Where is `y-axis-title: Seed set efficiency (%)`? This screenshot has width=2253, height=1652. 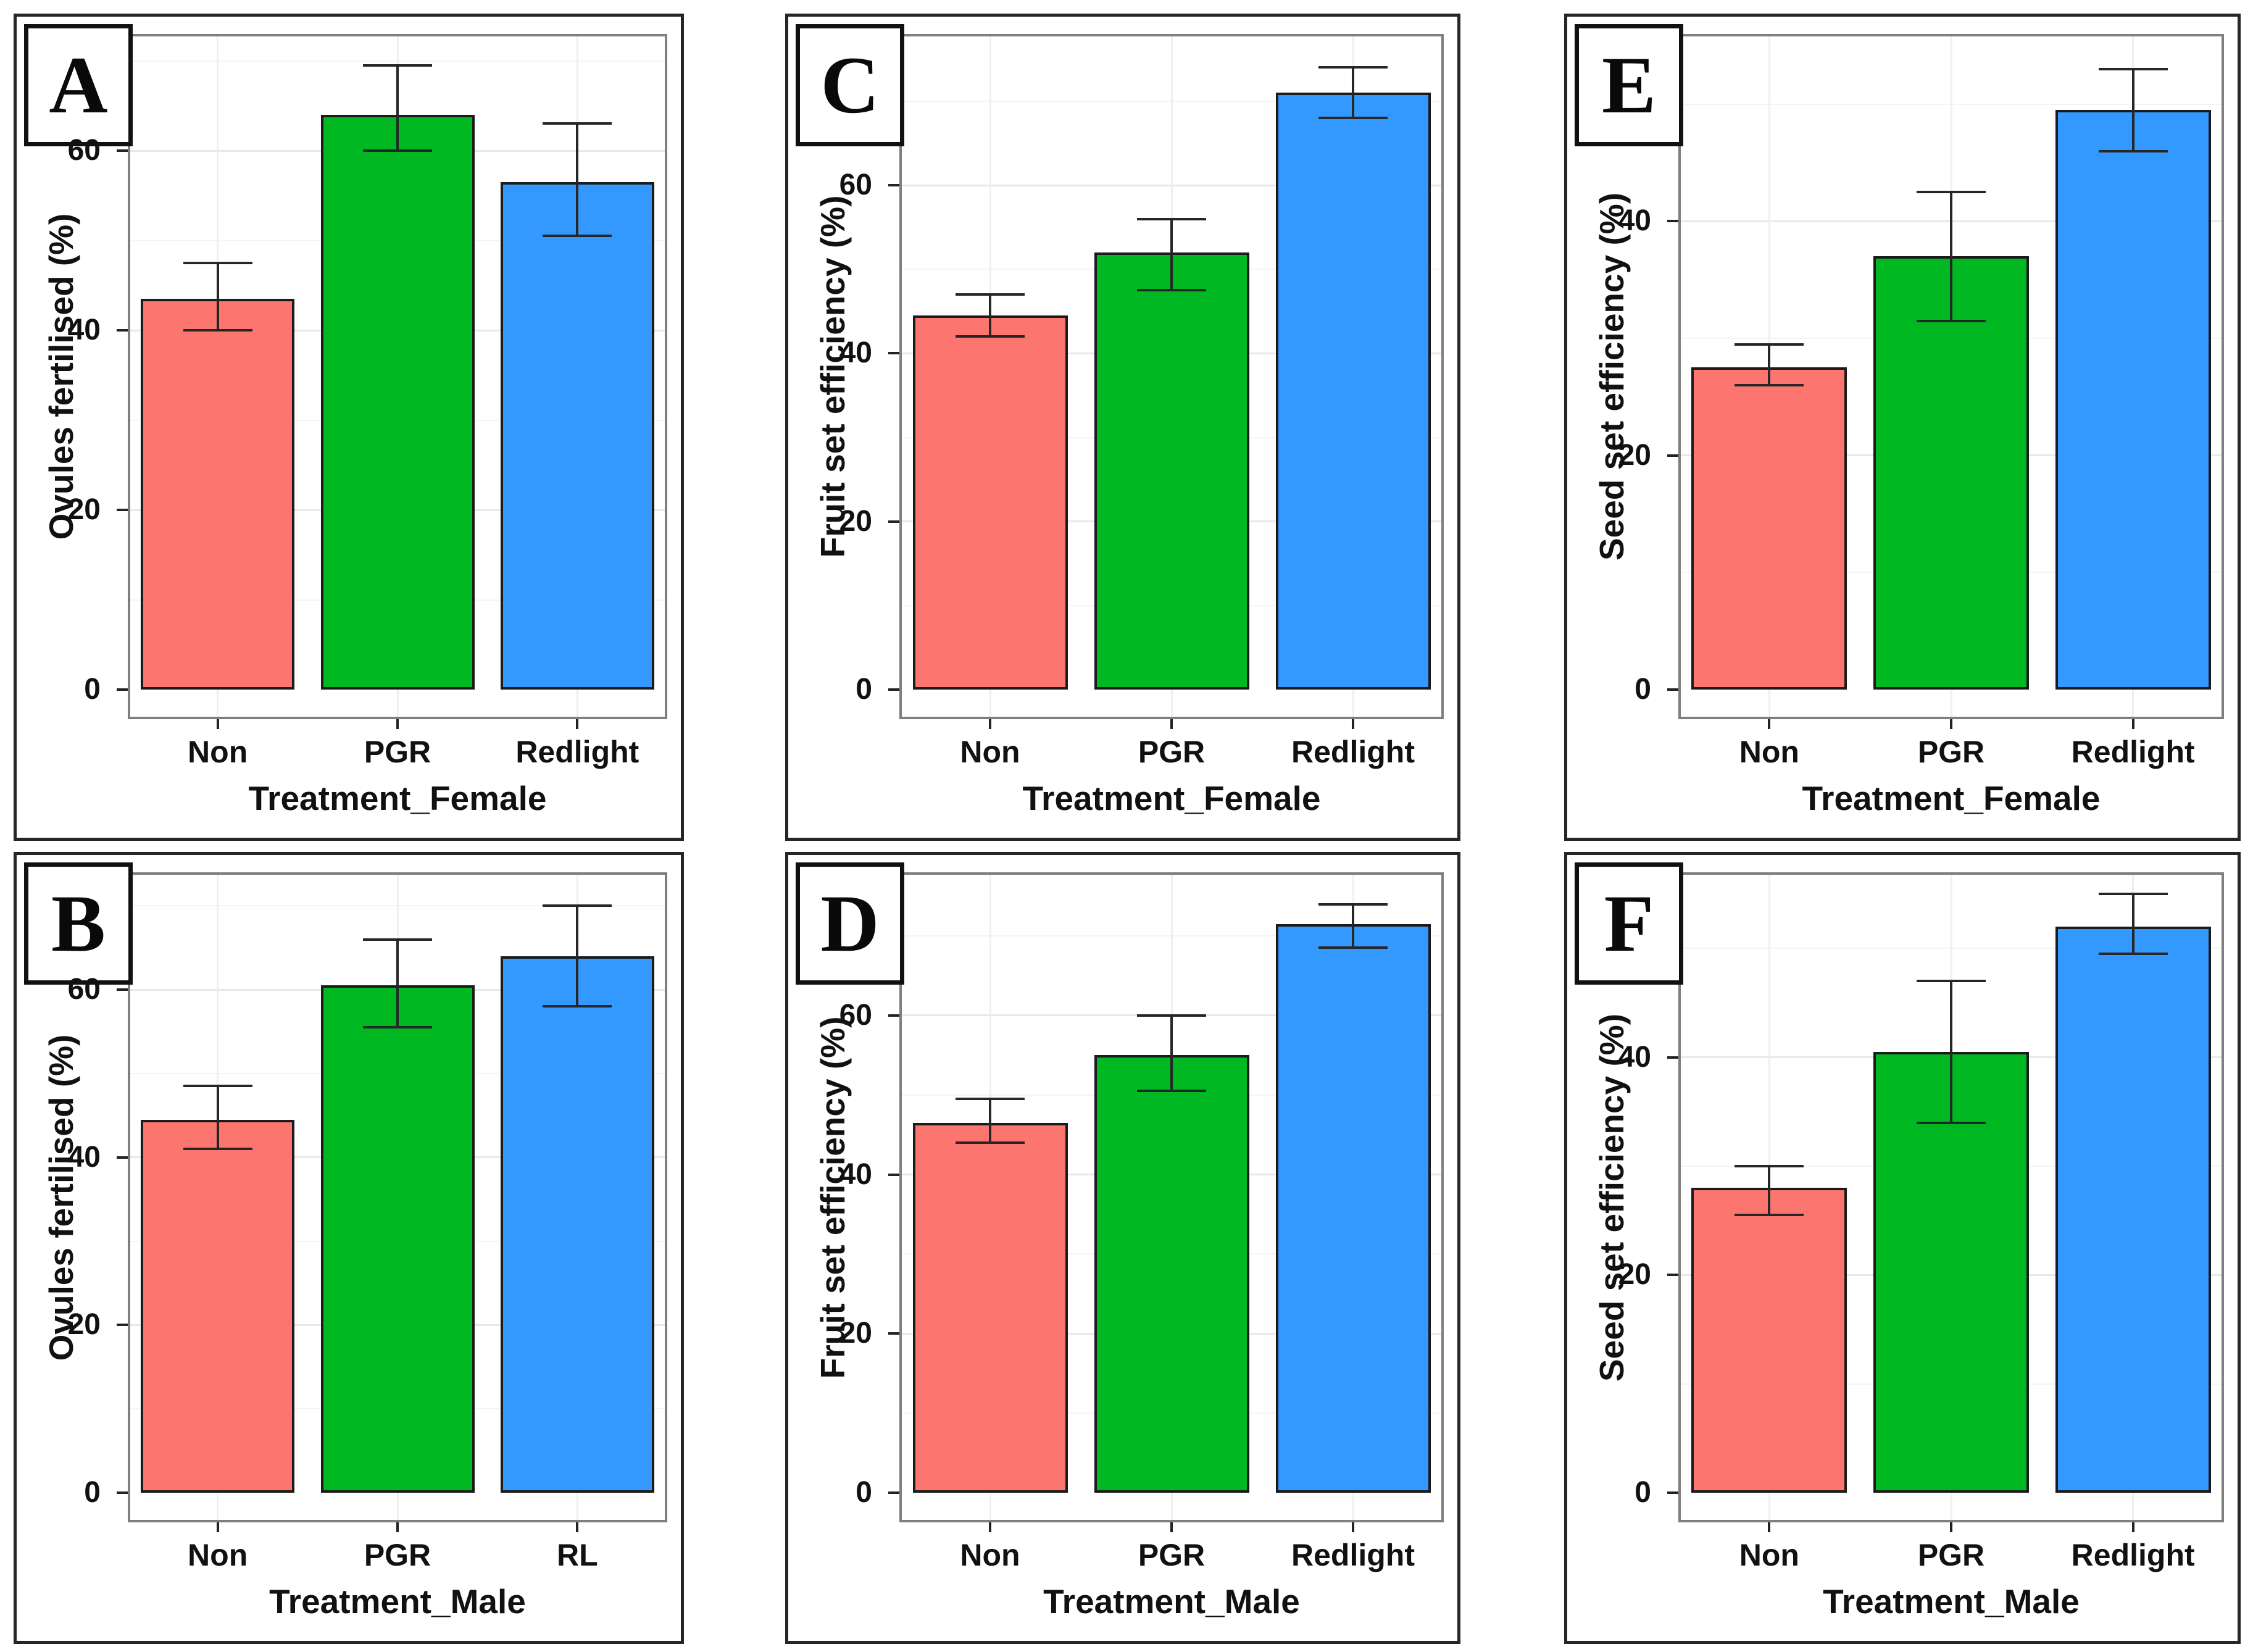 y-axis-title: Seed set efficiency (%) is located at coordinates (1612, 376).